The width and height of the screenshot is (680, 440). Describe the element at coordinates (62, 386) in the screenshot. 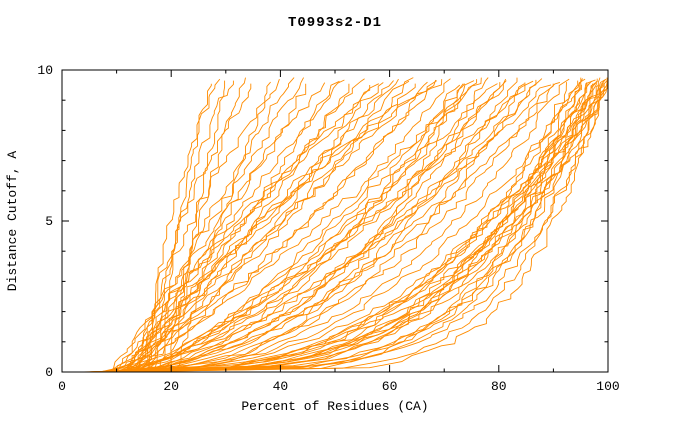

I see `x-tick-label: 0` at that location.